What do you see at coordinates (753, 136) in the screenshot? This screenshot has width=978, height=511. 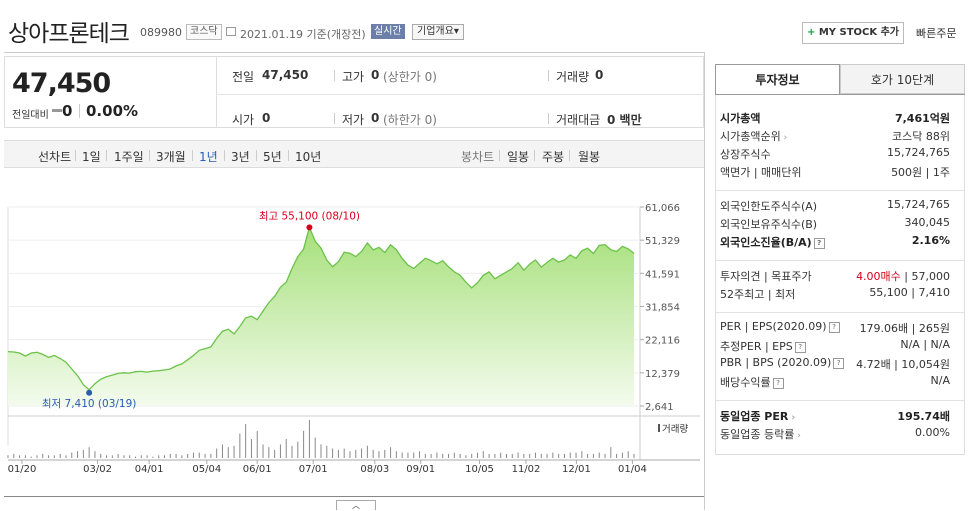 I see `info-row-label: 시가총액순위 ›` at bounding box center [753, 136].